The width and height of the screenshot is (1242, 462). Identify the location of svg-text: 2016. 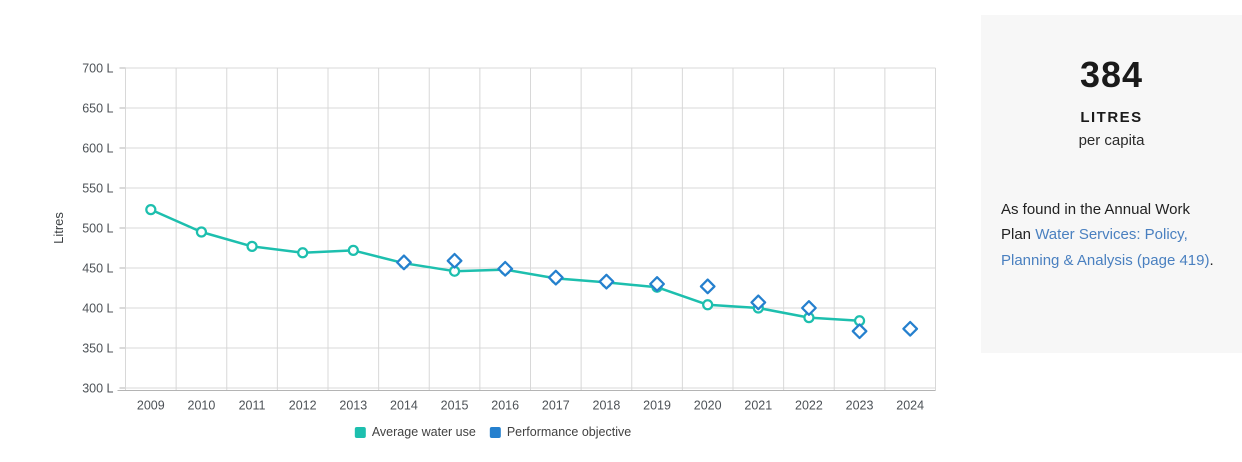
(505, 406).